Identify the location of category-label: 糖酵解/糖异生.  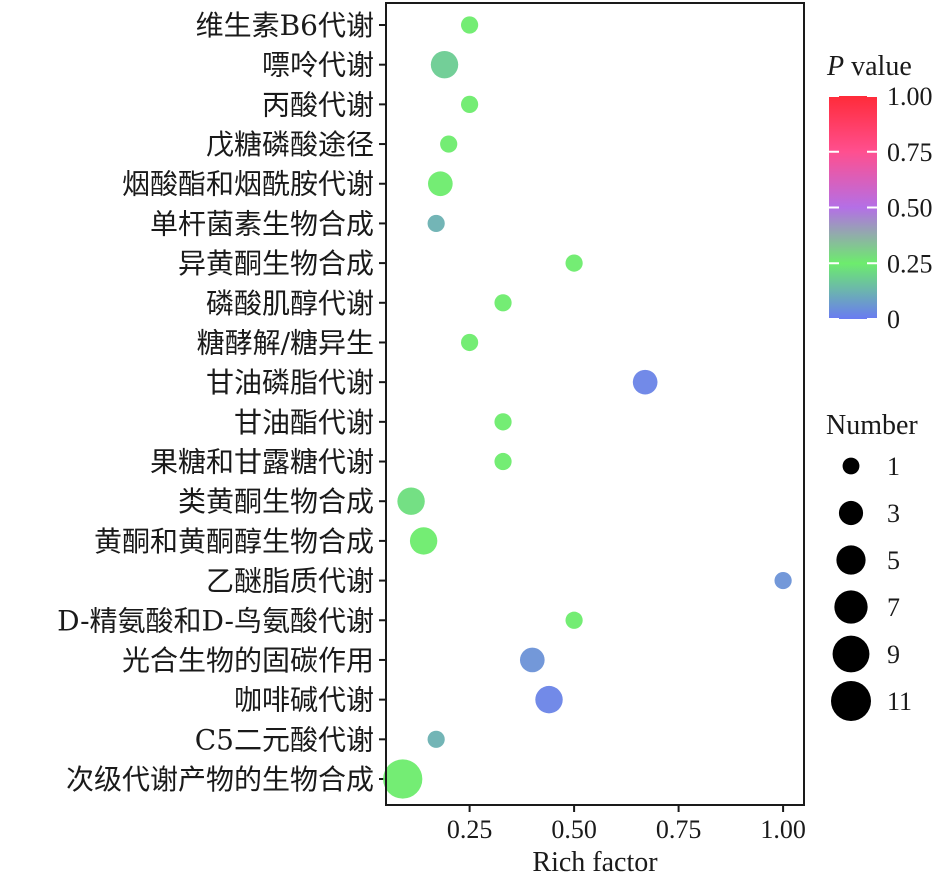
(285, 342).